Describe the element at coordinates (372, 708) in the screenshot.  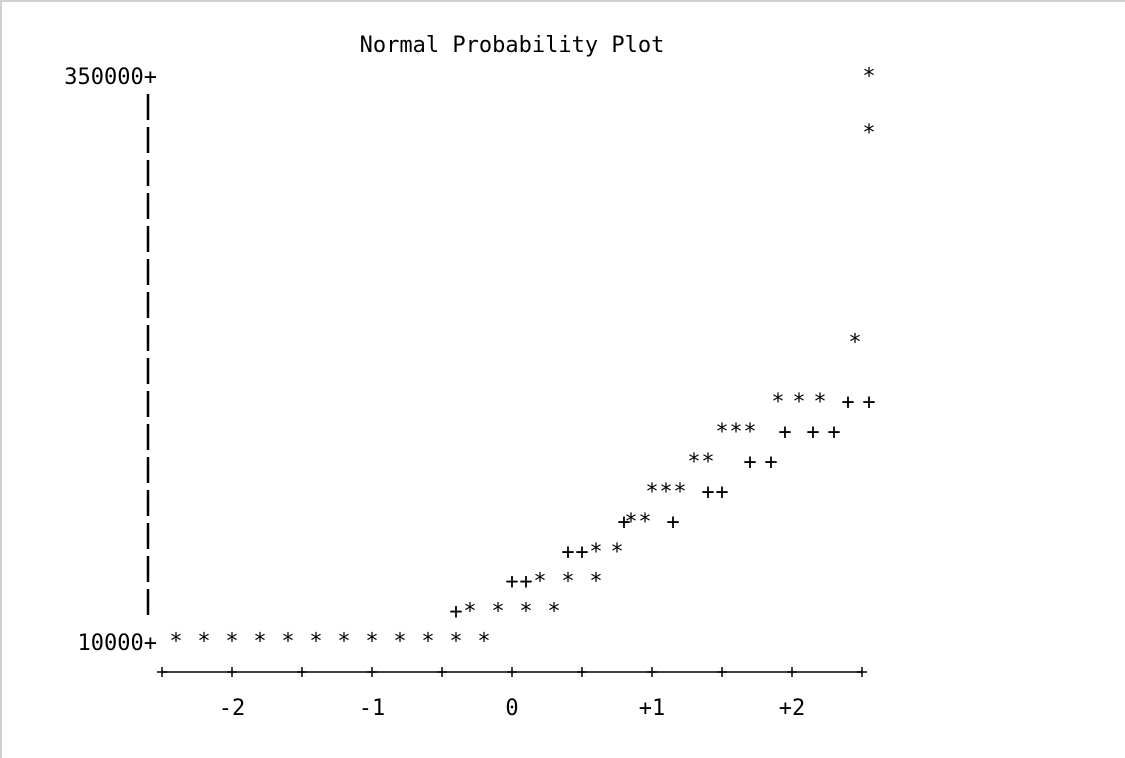
I see `x-tick-label: -1` at that location.